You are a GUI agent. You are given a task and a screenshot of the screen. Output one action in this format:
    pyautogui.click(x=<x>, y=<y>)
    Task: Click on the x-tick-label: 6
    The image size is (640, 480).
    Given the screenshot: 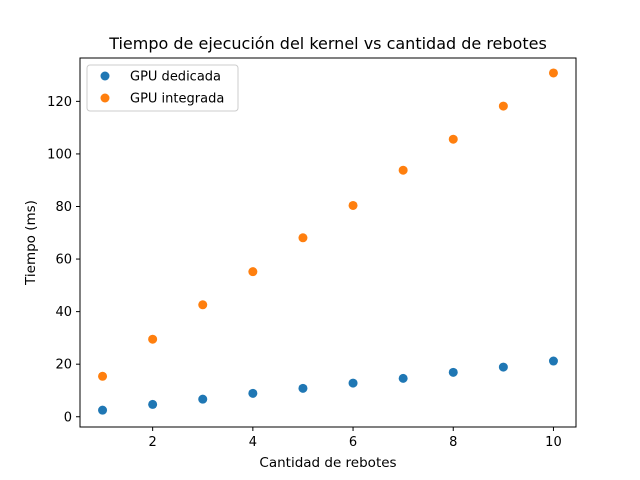 What is the action you would take?
    pyautogui.click(x=353, y=442)
    